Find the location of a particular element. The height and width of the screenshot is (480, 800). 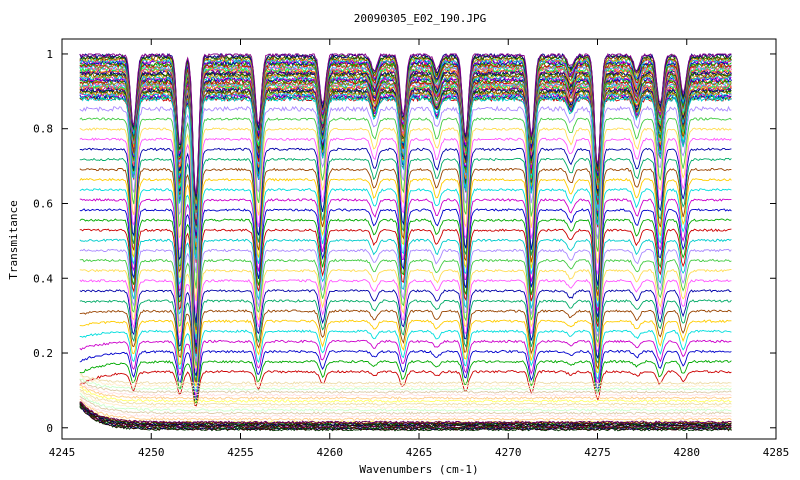

x-tick-label: 4260 is located at coordinates (330, 452).